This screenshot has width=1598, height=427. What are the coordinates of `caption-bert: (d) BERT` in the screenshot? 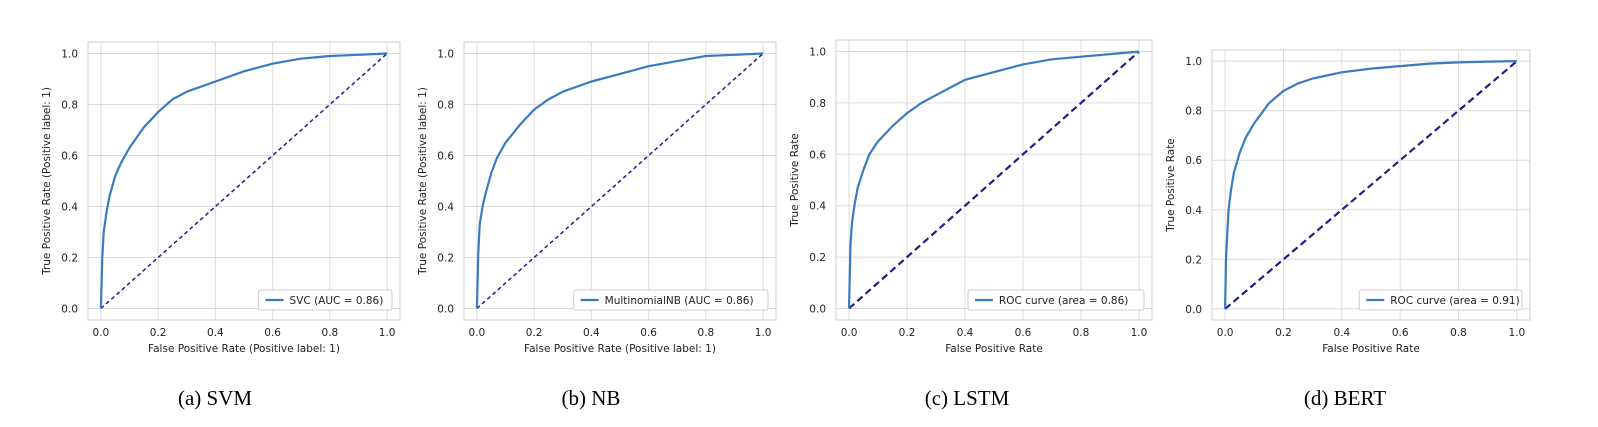 It's located at (1345, 398).